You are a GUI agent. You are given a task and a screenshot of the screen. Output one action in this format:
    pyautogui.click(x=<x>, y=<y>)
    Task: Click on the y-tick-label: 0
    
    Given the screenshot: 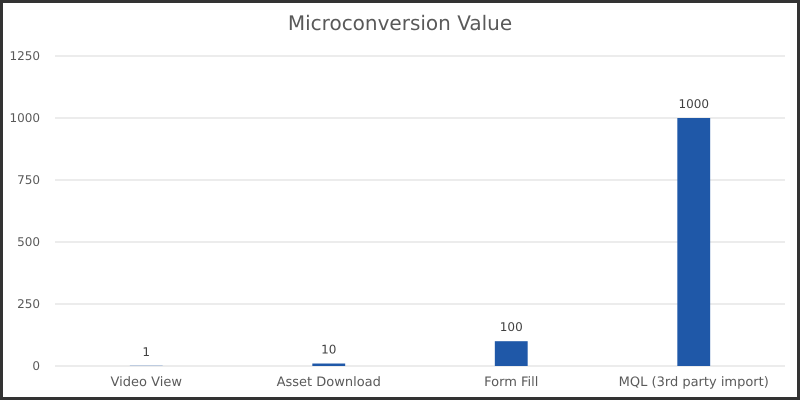 What is the action you would take?
    pyautogui.click(x=36, y=366)
    